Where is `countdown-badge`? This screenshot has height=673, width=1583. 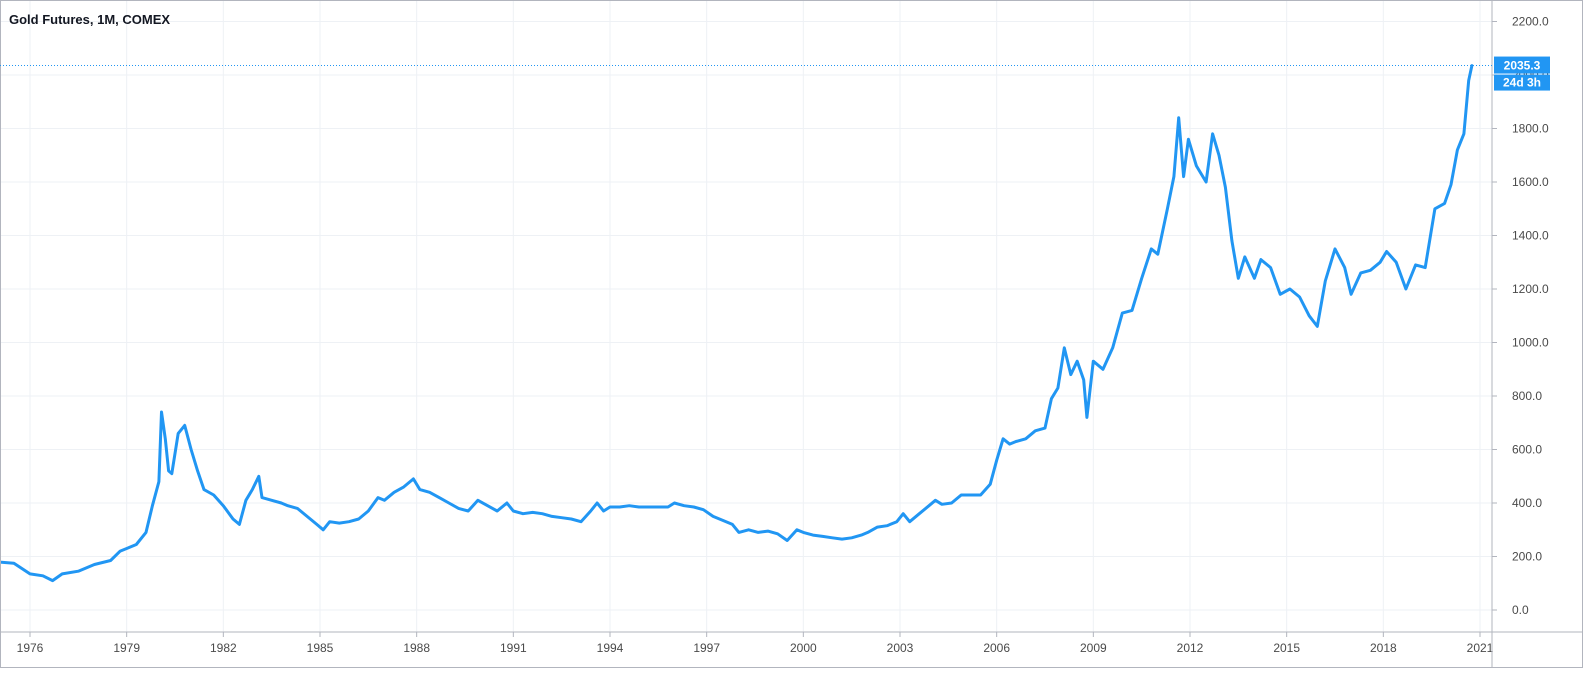 countdown-badge is located at coordinates (1522, 82).